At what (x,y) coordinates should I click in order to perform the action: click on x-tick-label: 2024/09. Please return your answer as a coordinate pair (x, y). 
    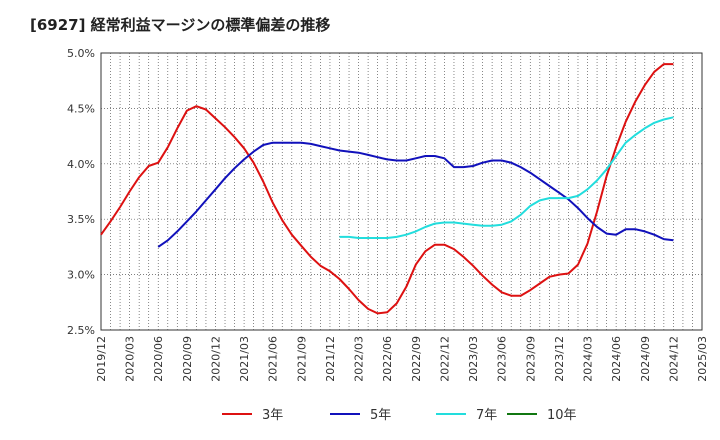
    Looking at the image, I should click on (645, 359).